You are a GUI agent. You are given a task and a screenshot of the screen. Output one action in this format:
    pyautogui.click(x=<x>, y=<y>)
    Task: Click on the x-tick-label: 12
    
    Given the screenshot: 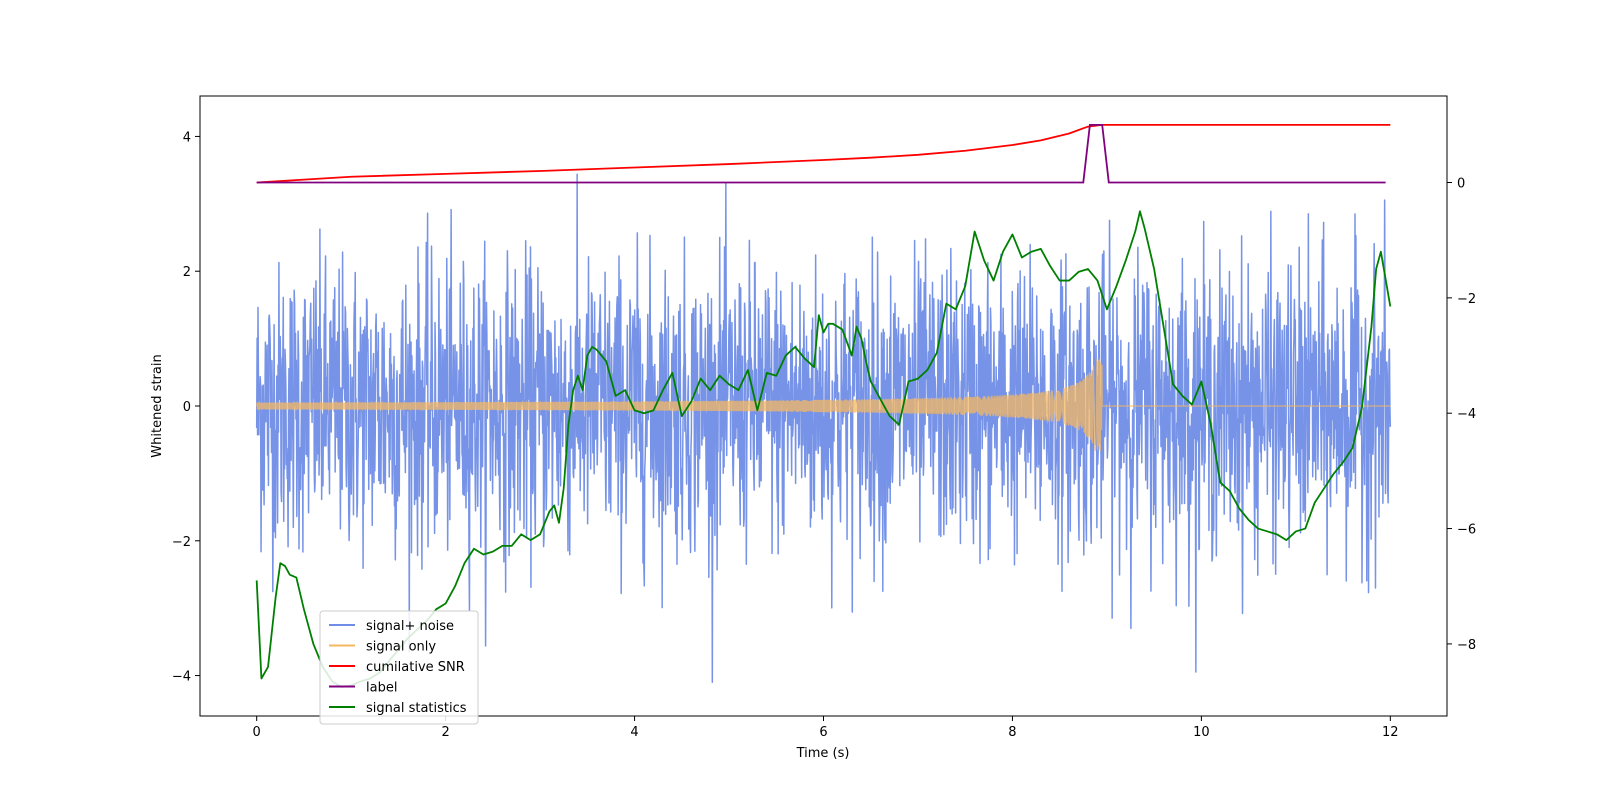 What is the action you would take?
    pyautogui.click(x=1390, y=732)
    